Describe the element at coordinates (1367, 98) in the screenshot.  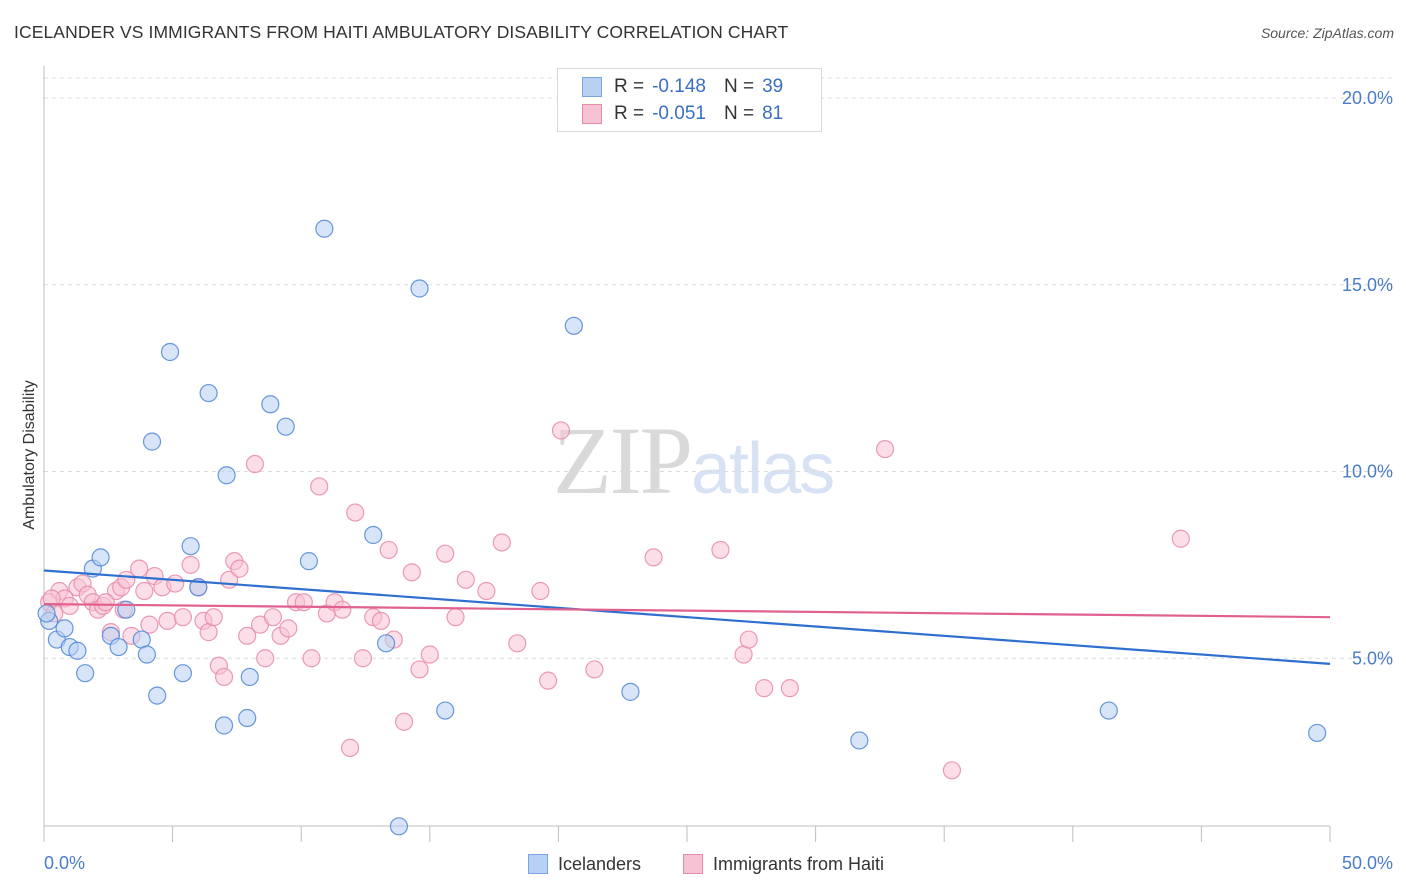
I see `y-tick-label: 20.0%` at that location.